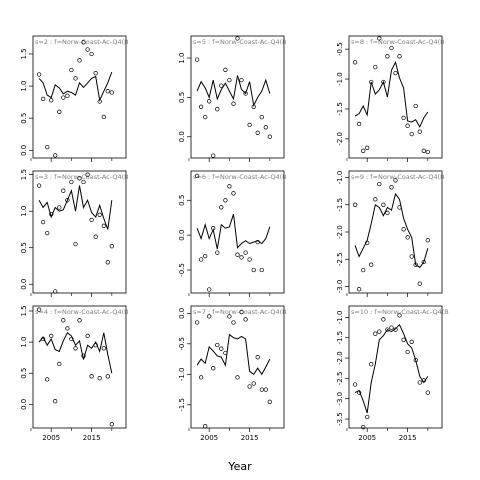 The height and width of the screenshot is (480, 480). I want to click on strip-label: s=3 : f=Norw-Coast-Ac-Q4(B, so click(82, 177).